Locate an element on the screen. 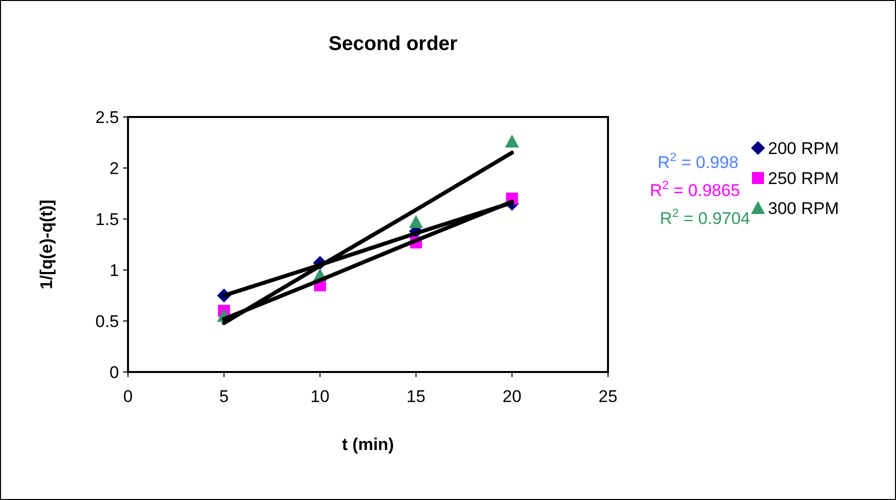  x-axis-title: t (min) is located at coordinates (368, 444).